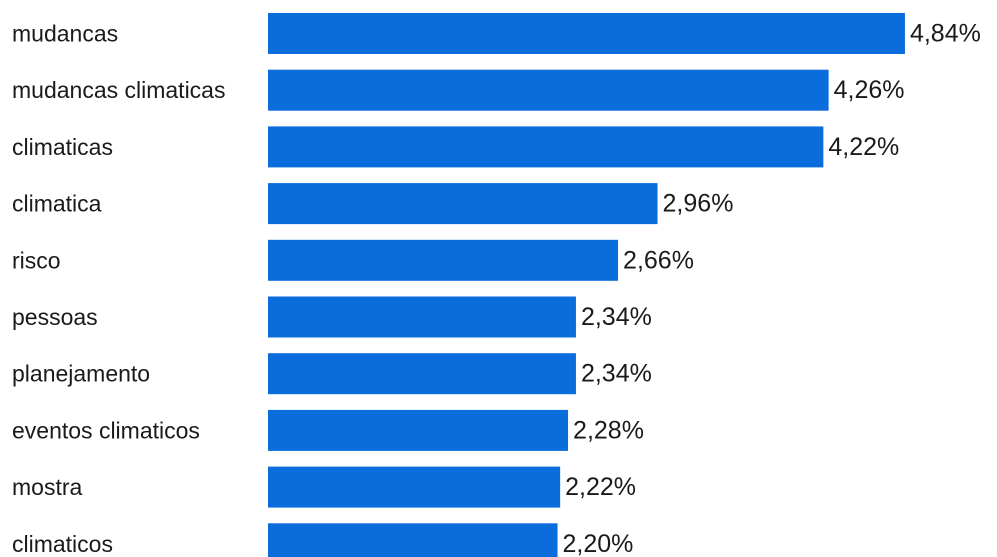 The height and width of the screenshot is (557, 997). Describe the element at coordinates (608, 430) in the screenshot. I see `value-label: 2,28%` at that location.